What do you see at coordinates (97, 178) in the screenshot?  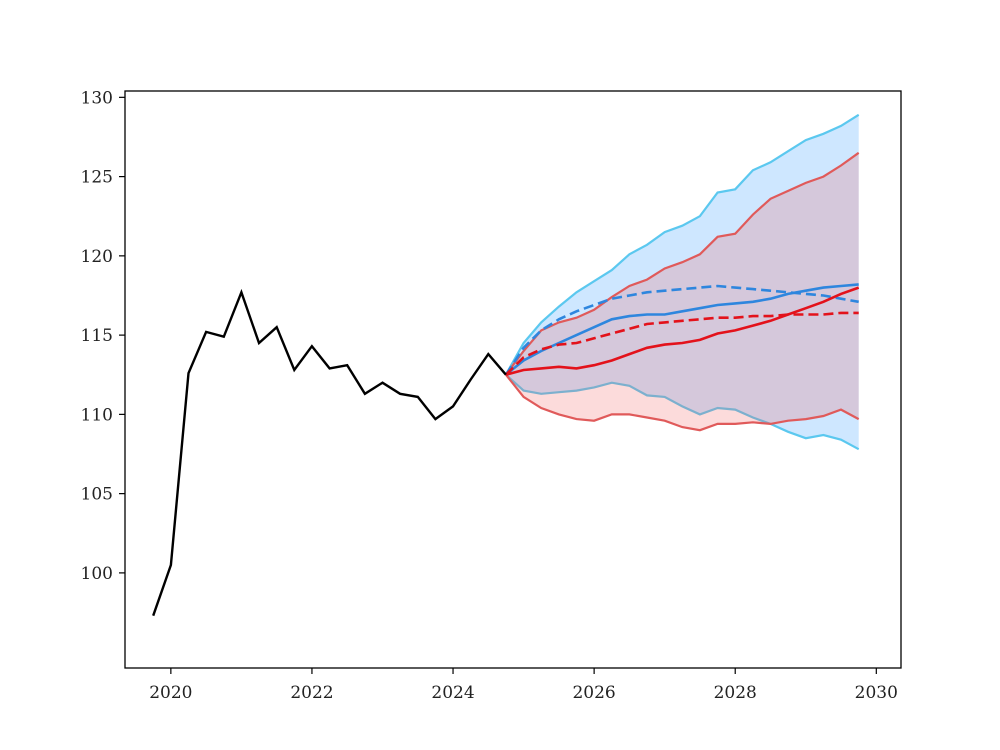 I see `y-tick-label-125: 125` at bounding box center [97, 178].